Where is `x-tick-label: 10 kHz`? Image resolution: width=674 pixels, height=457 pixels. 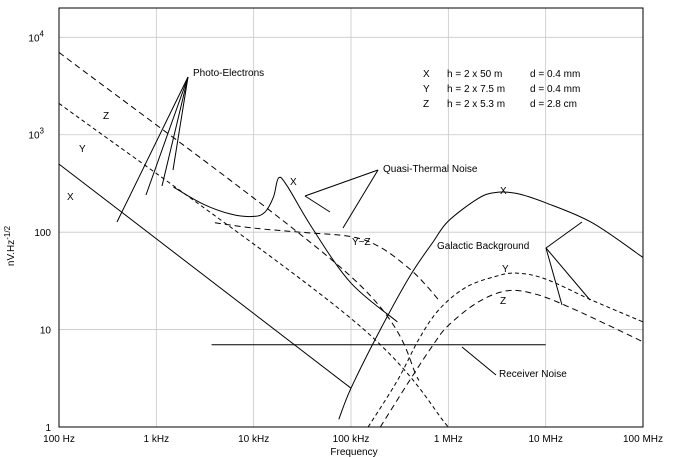
x-tick-label: 10 kHz is located at coordinates (253, 439).